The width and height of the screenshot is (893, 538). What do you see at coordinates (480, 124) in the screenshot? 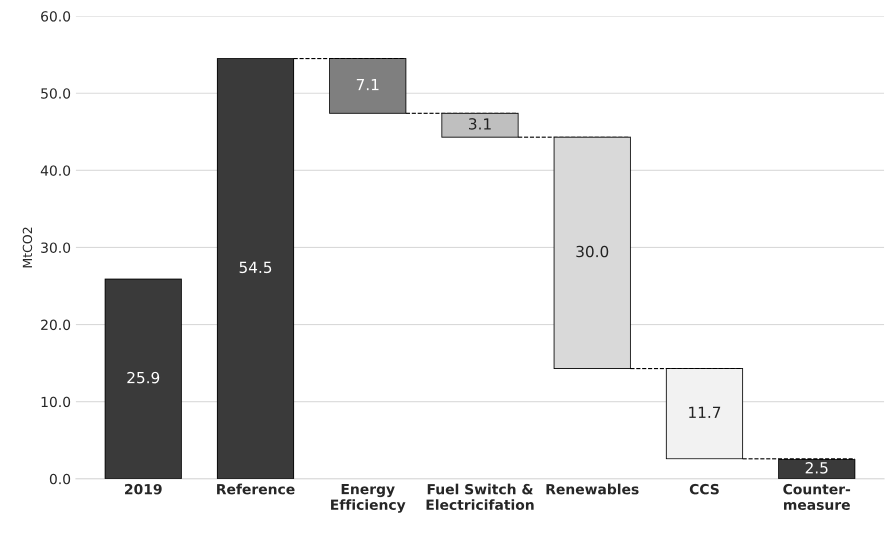
I see `data-label: 3.1` at bounding box center [480, 124].